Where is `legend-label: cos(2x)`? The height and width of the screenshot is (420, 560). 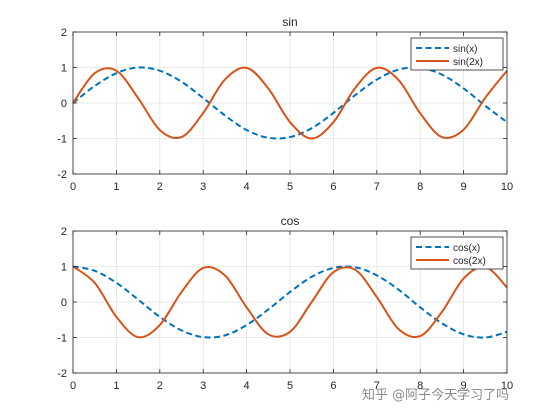 legend-label: cos(2x) is located at coordinates (469, 261).